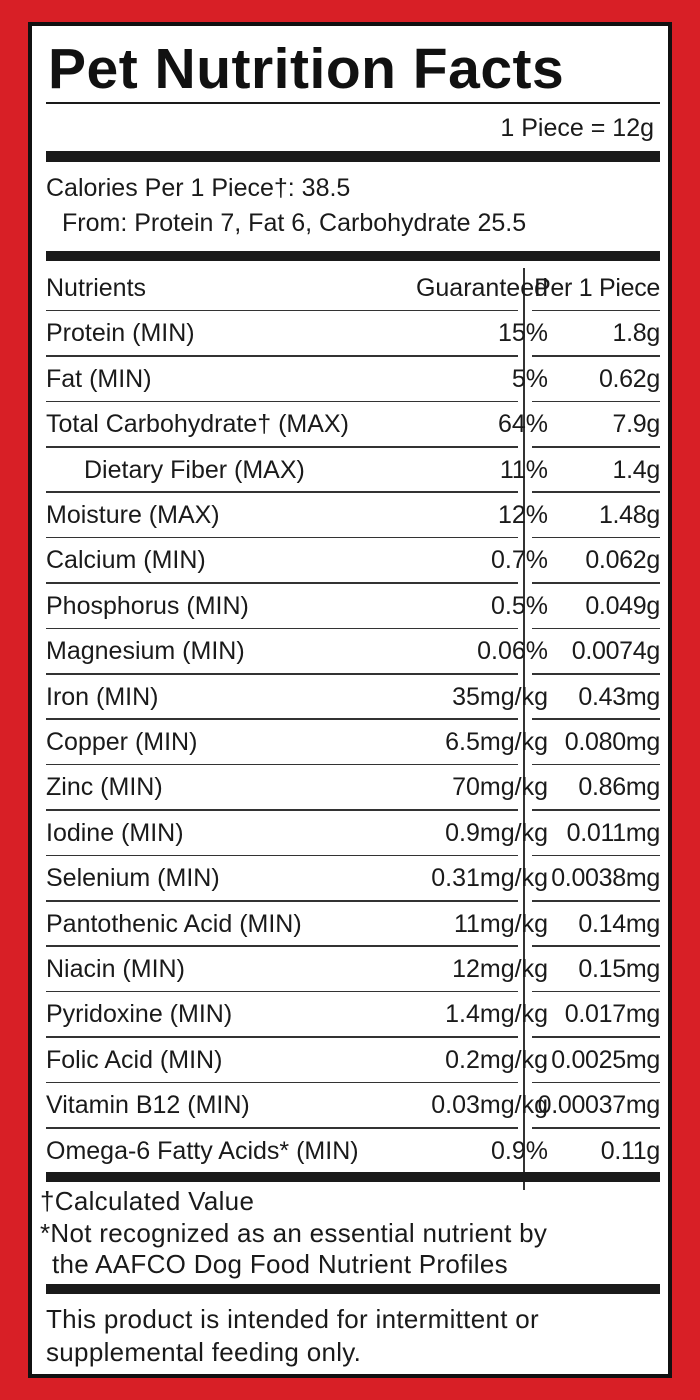  I want to click on table-row: Iodine (MIN) 0.9mg/kg 0.011mg, so click(353, 834).